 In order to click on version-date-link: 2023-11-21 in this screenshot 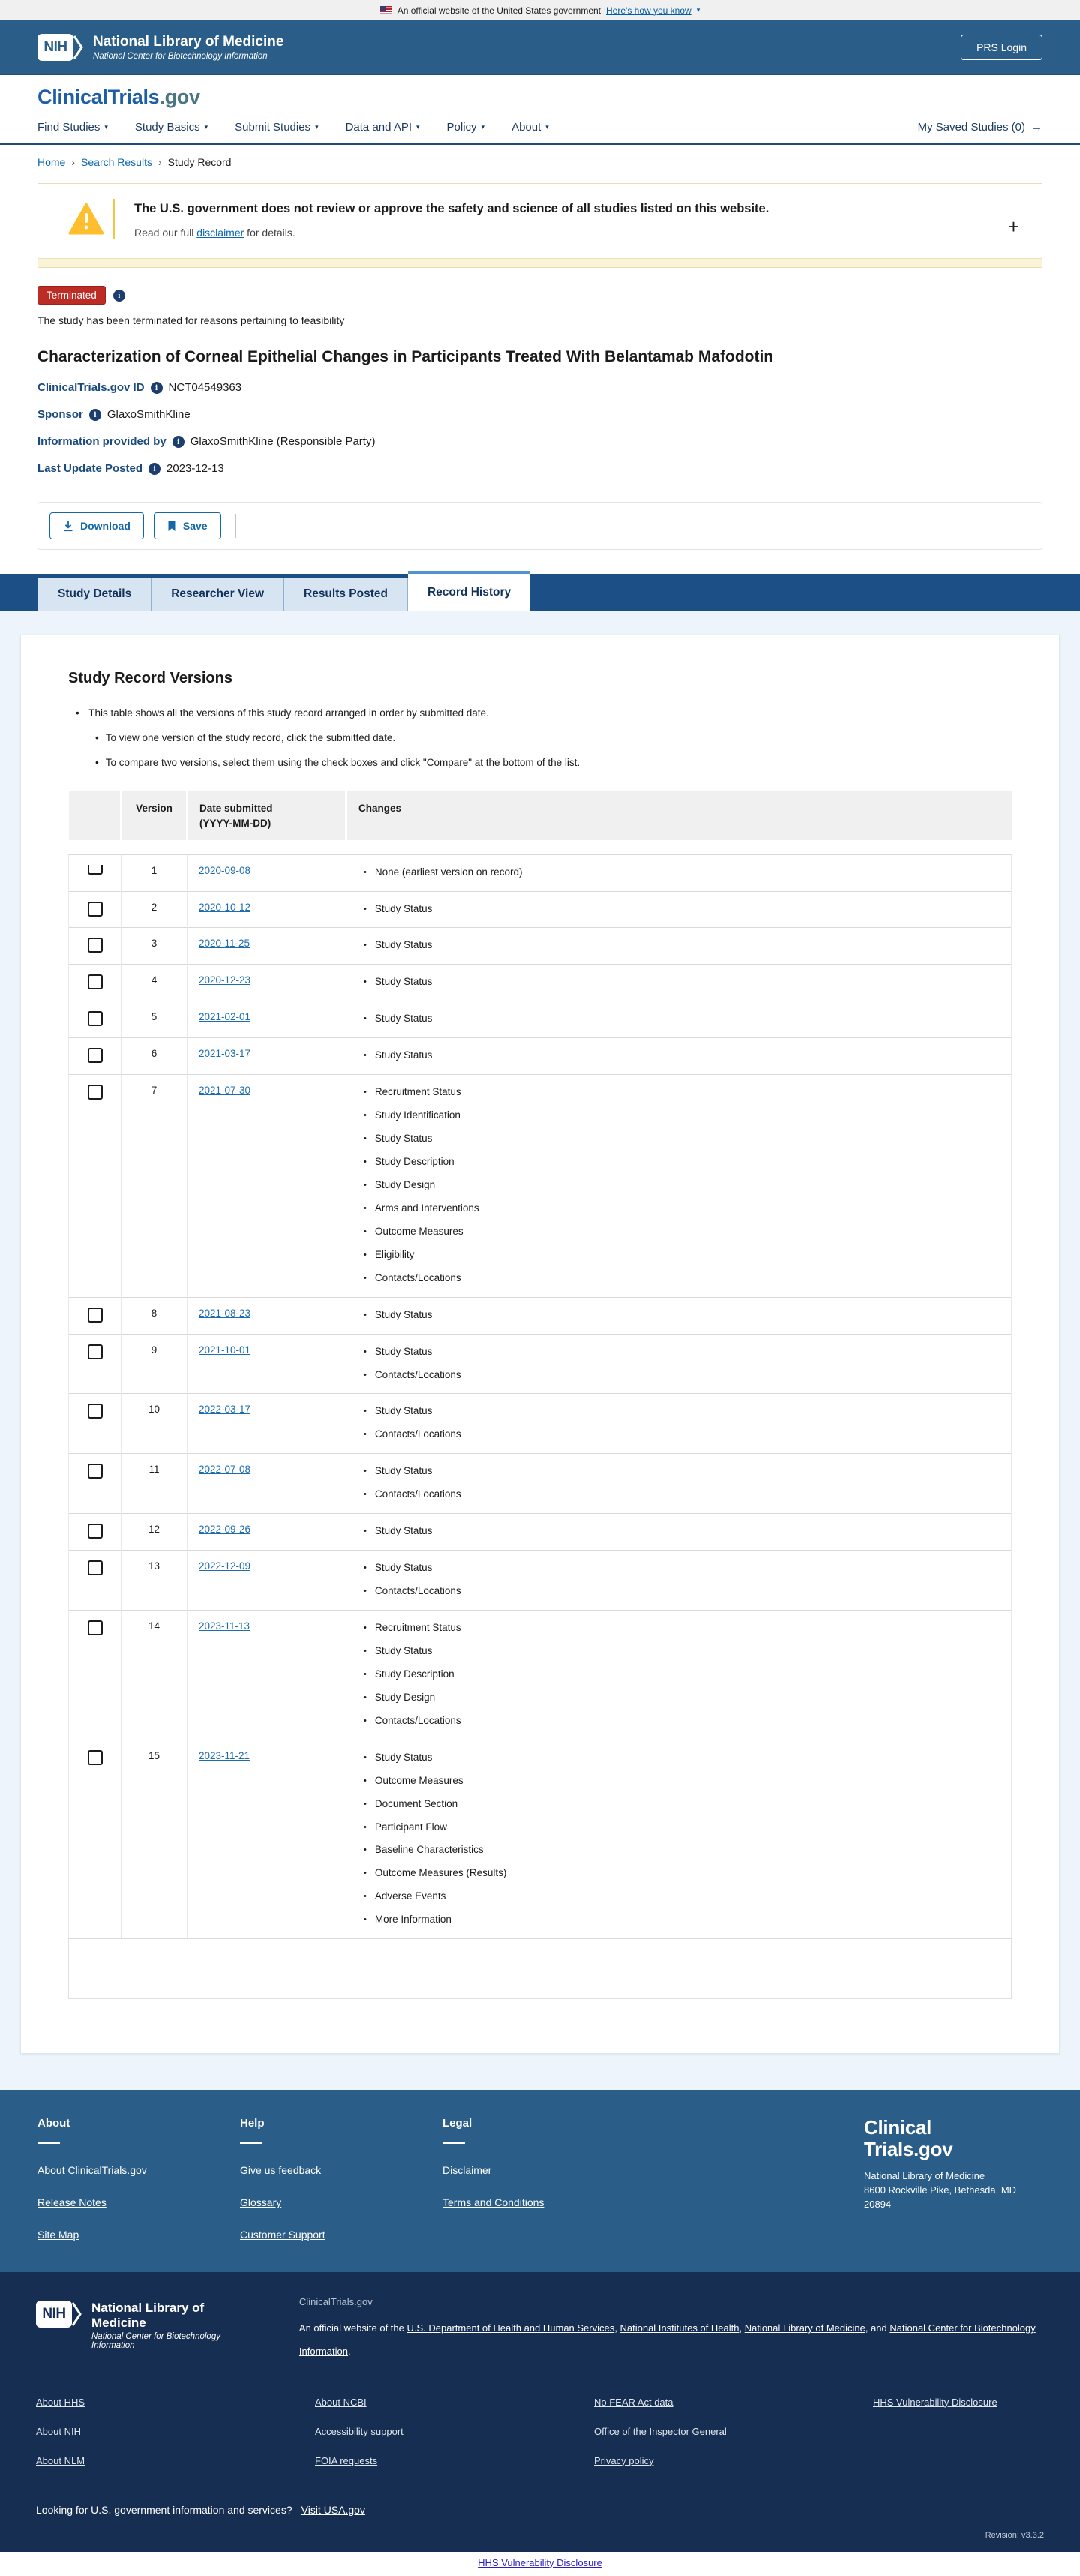, I will do `click(224, 1755)`.